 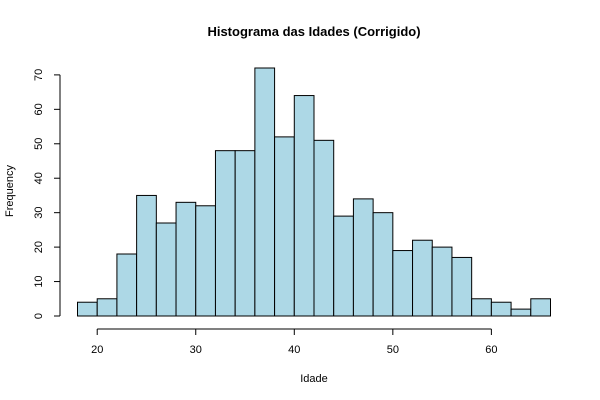 What do you see at coordinates (10, 191) in the screenshot?
I see `y-axis-label: Frequency` at bounding box center [10, 191].